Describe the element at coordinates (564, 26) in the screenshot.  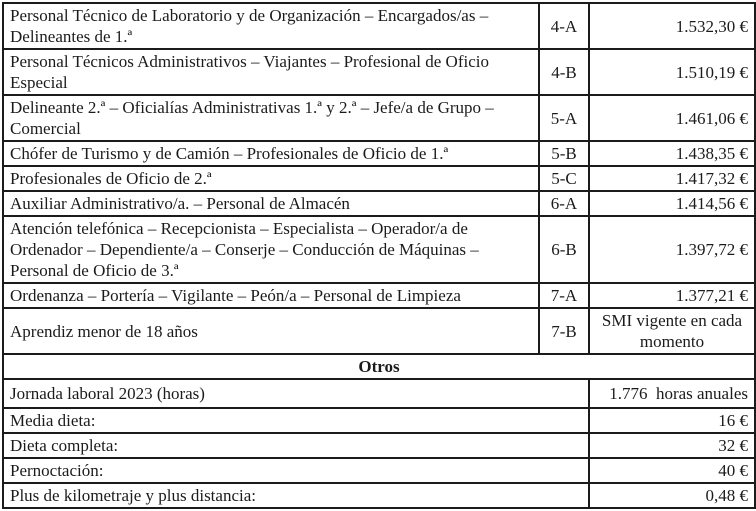
I see `code-cell: 4-A` at that location.